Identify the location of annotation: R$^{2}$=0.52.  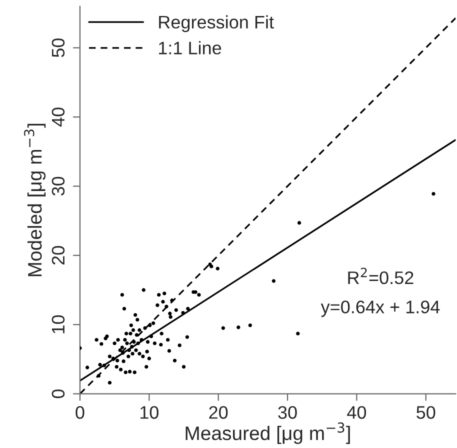
(381, 276).